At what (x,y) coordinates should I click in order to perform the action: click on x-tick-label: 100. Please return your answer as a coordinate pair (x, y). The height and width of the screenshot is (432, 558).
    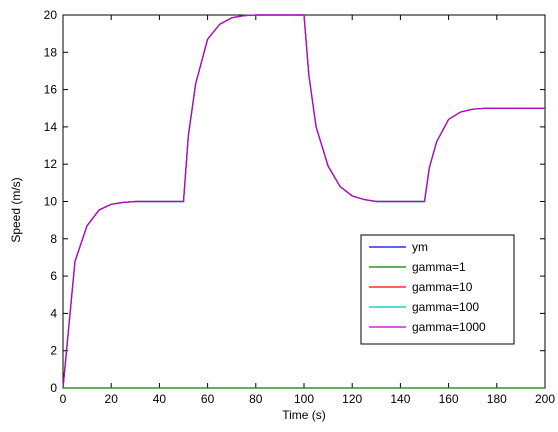
    Looking at the image, I should click on (304, 399).